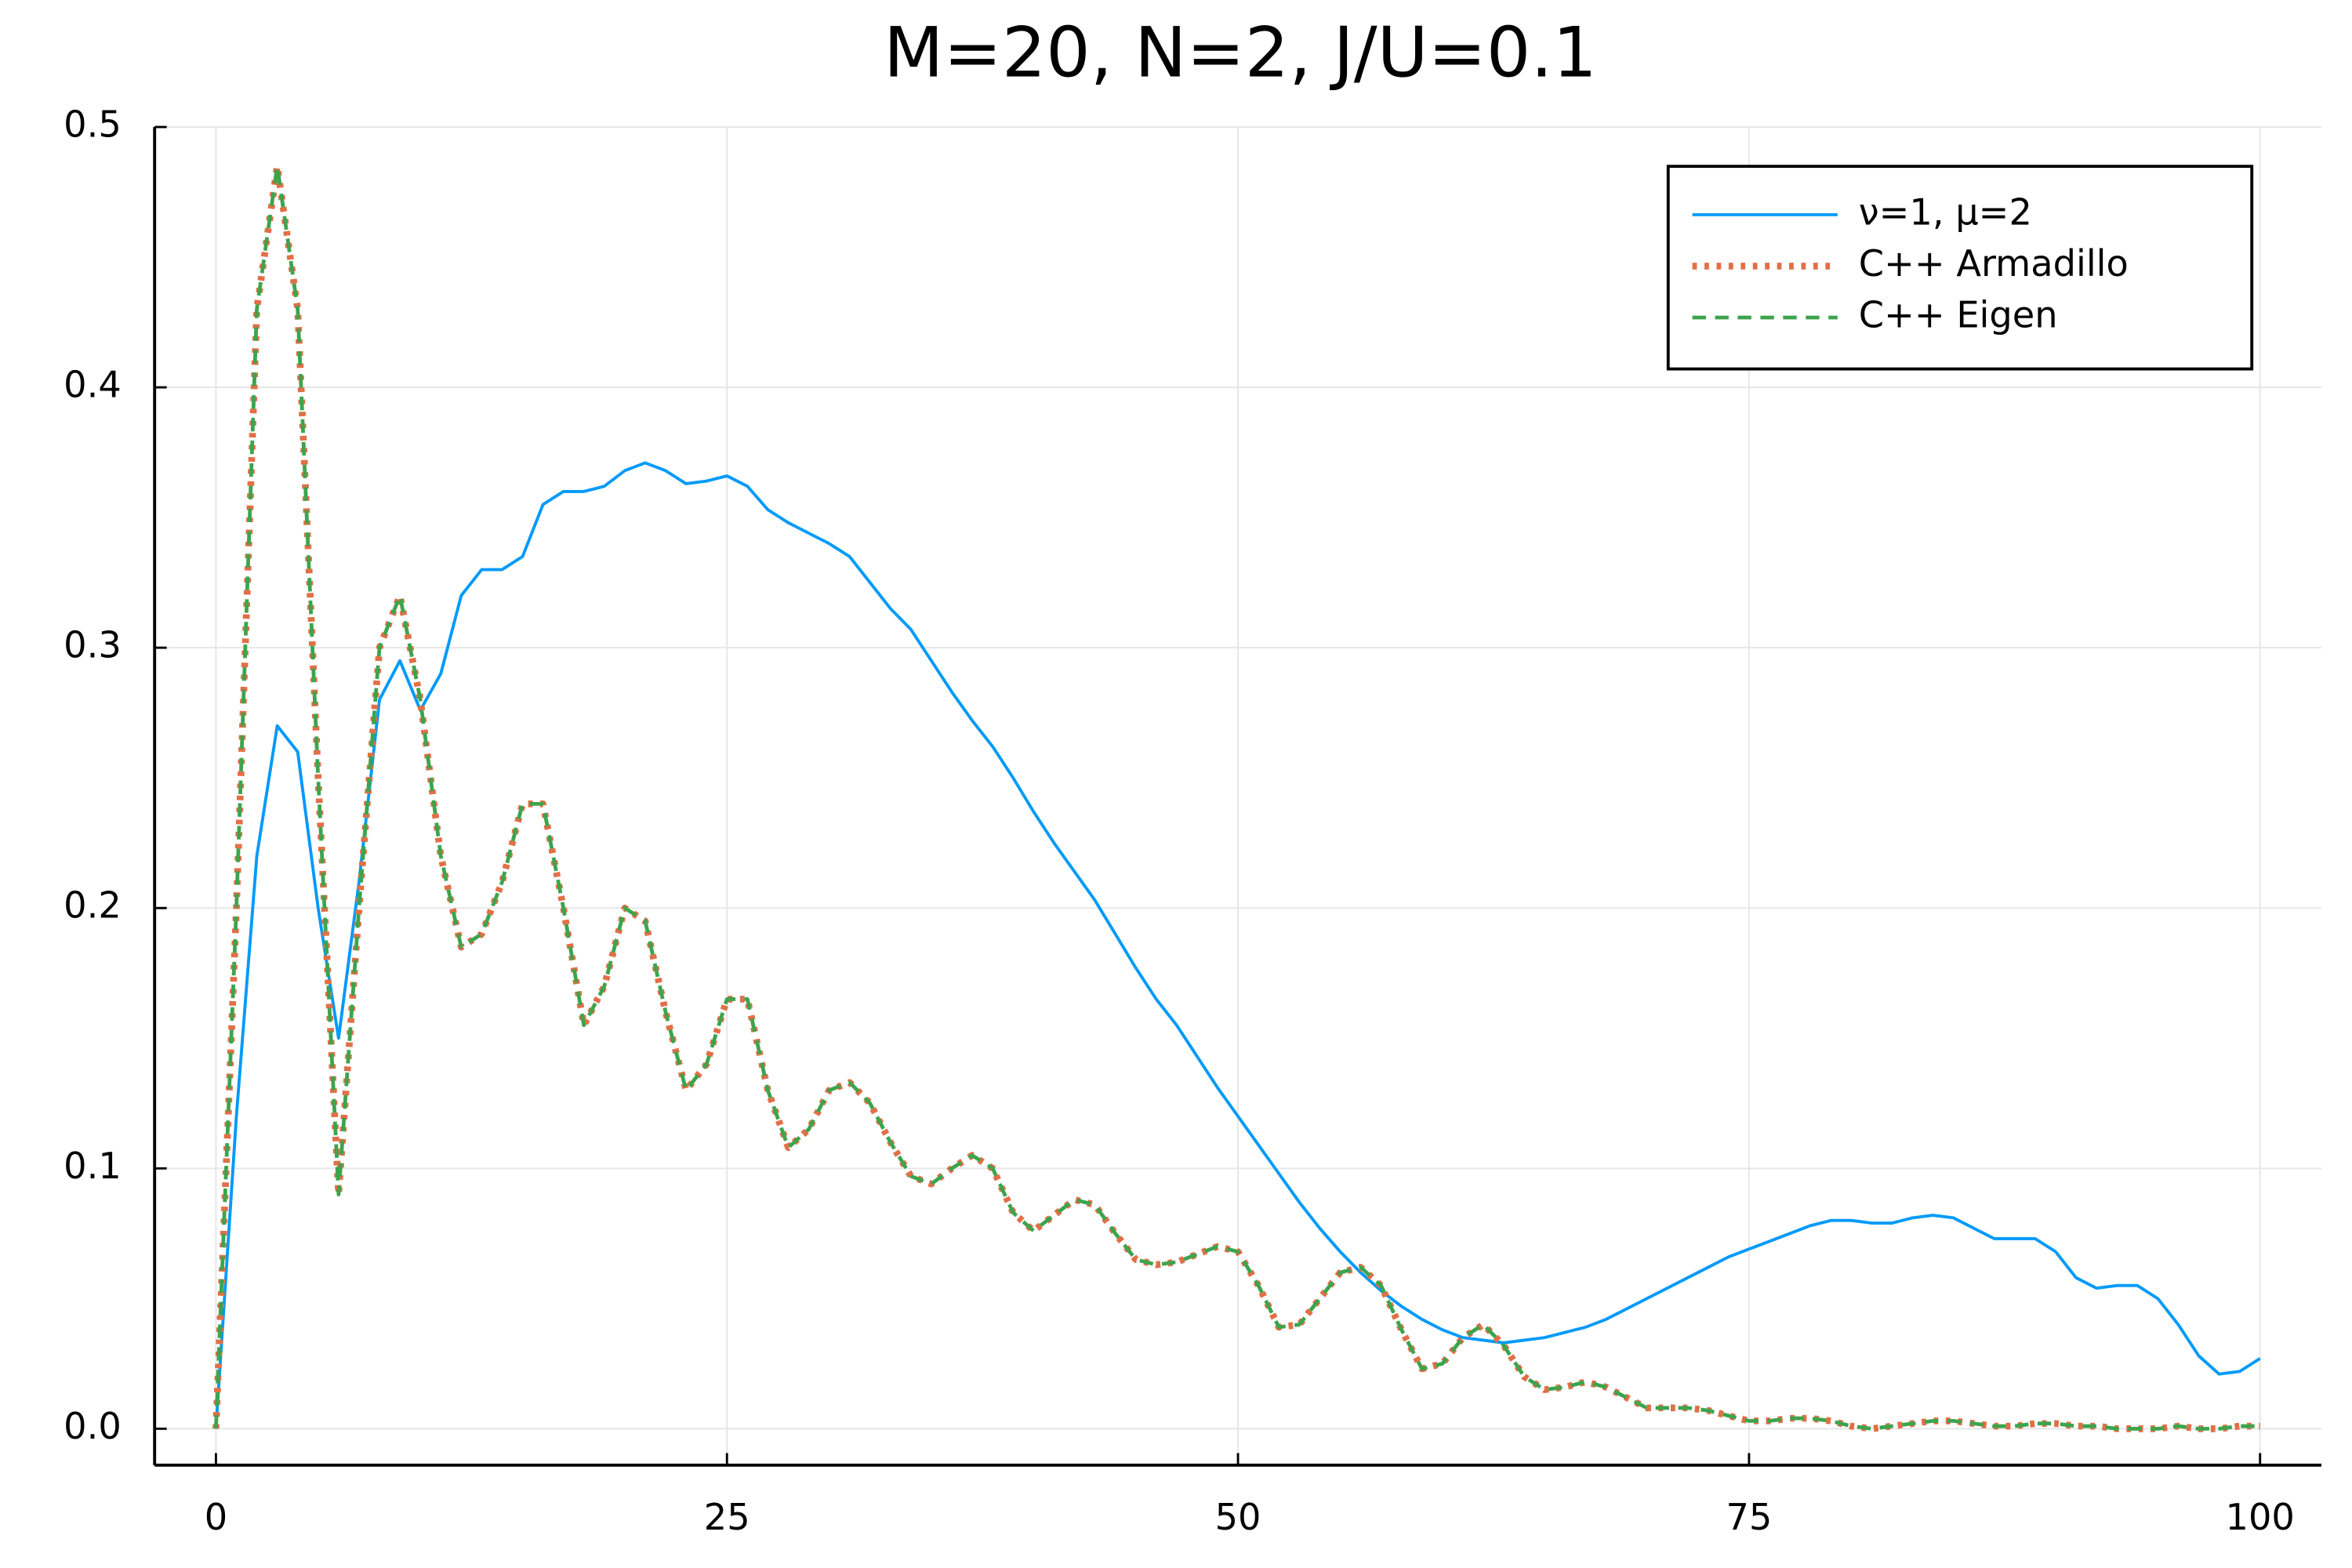 The height and width of the screenshot is (1568, 2352). Describe the element at coordinates (93, 905) in the screenshot. I see `y-tick-label: 0.2` at that location.